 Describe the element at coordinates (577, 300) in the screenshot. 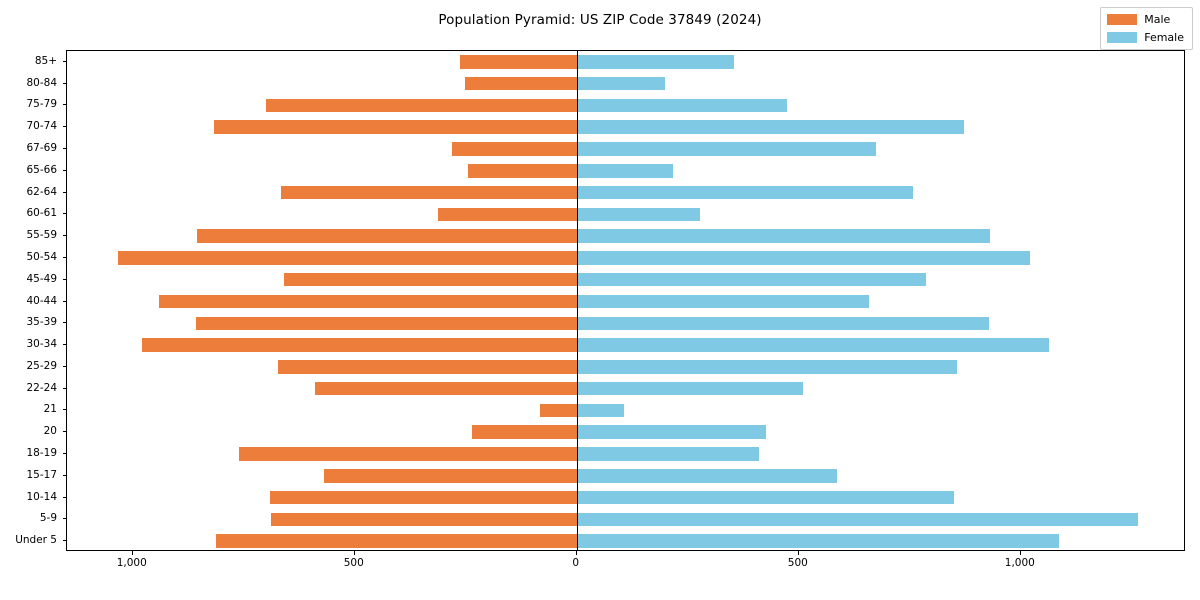

I see `zero-axis-line` at that location.